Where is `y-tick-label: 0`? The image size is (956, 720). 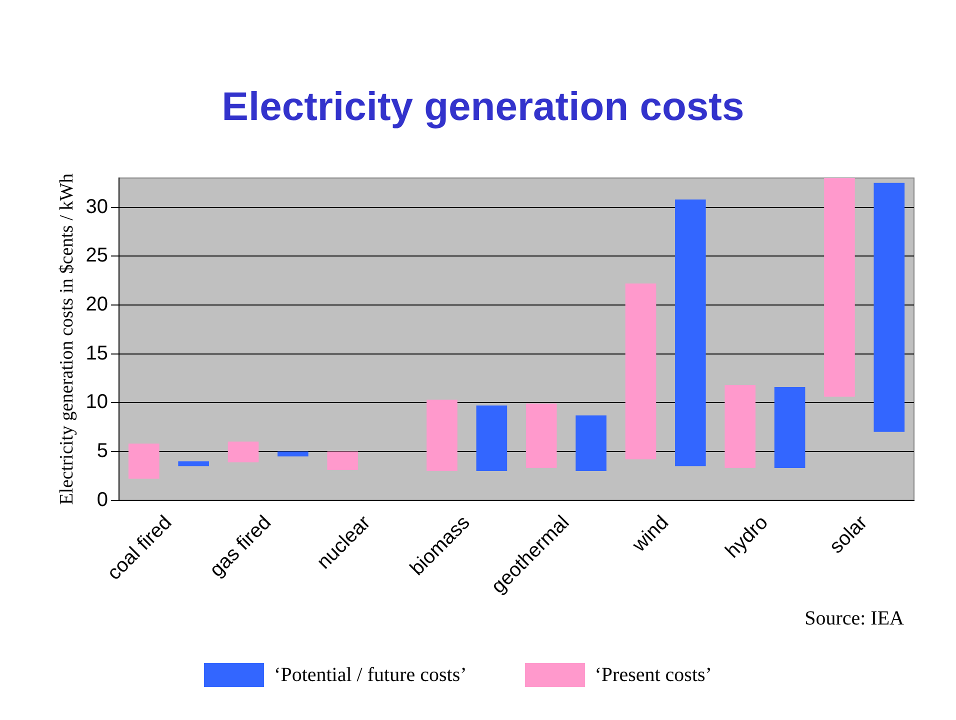 y-tick-label: 0 is located at coordinates (102, 499).